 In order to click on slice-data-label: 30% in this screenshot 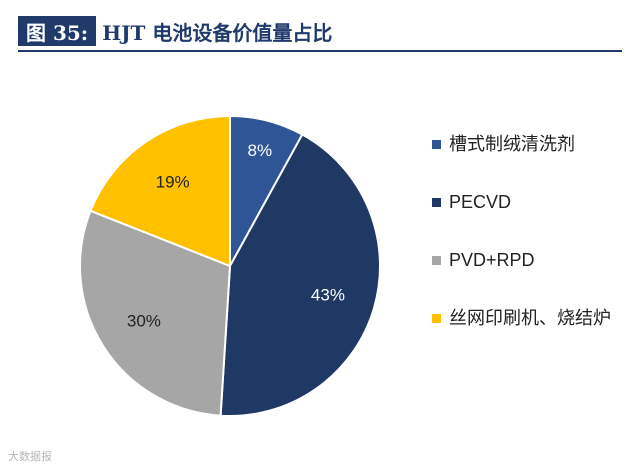, I will do `click(144, 321)`.